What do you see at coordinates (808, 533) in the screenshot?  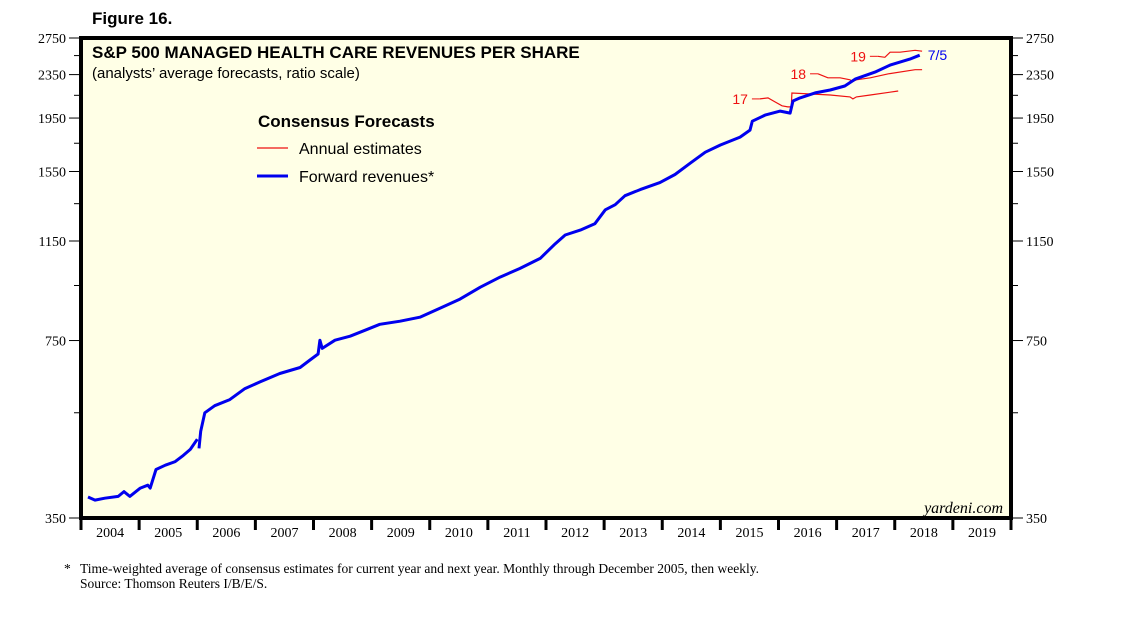 I see `x-tick-label: 2016` at bounding box center [808, 533].